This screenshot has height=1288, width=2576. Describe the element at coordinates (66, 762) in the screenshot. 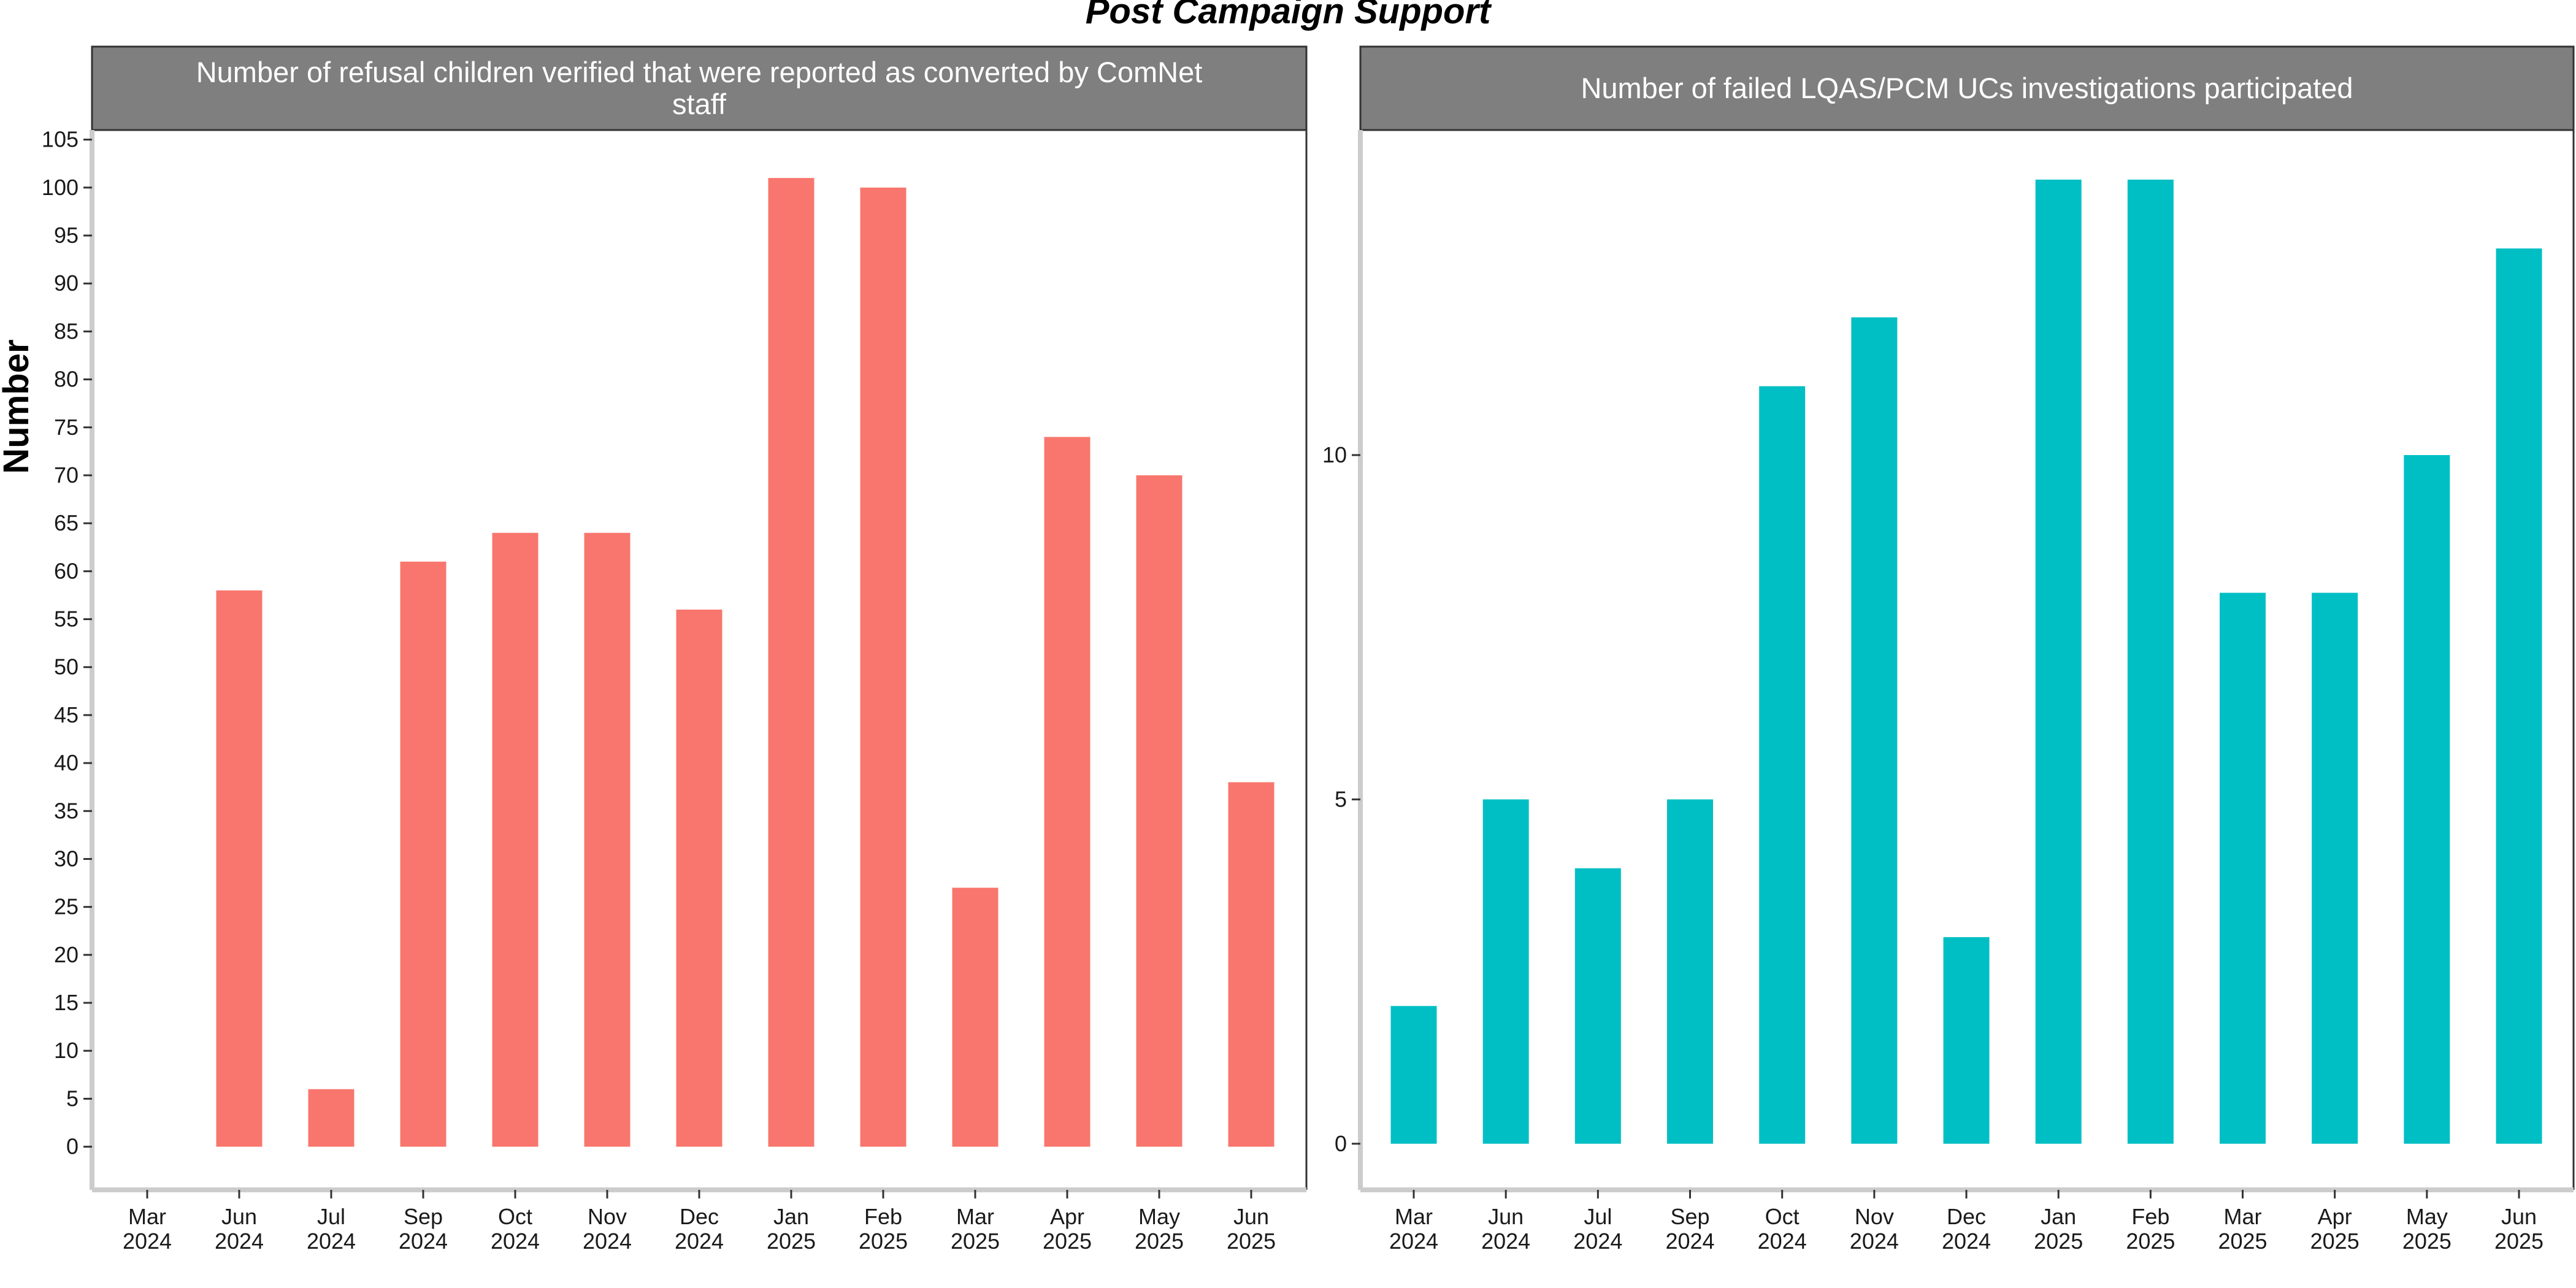

I see `y-tick-label: 40` at that location.